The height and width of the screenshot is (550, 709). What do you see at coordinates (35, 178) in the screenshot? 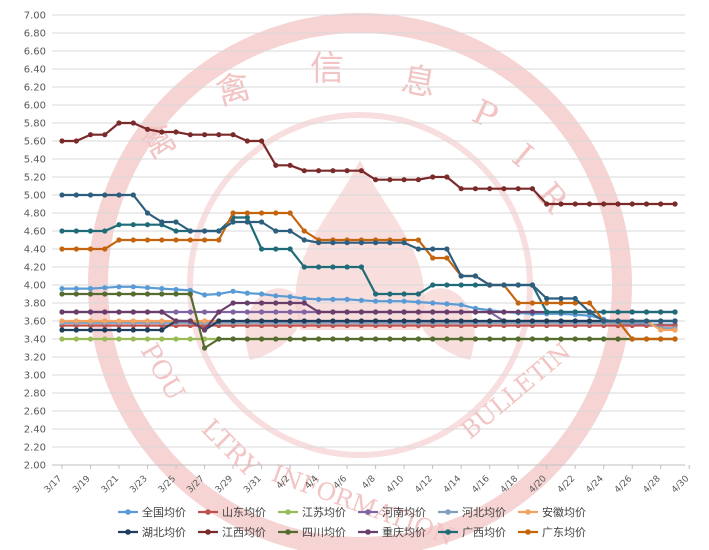
I see `y-tick-label: 5.20` at bounding box center [35, 178].